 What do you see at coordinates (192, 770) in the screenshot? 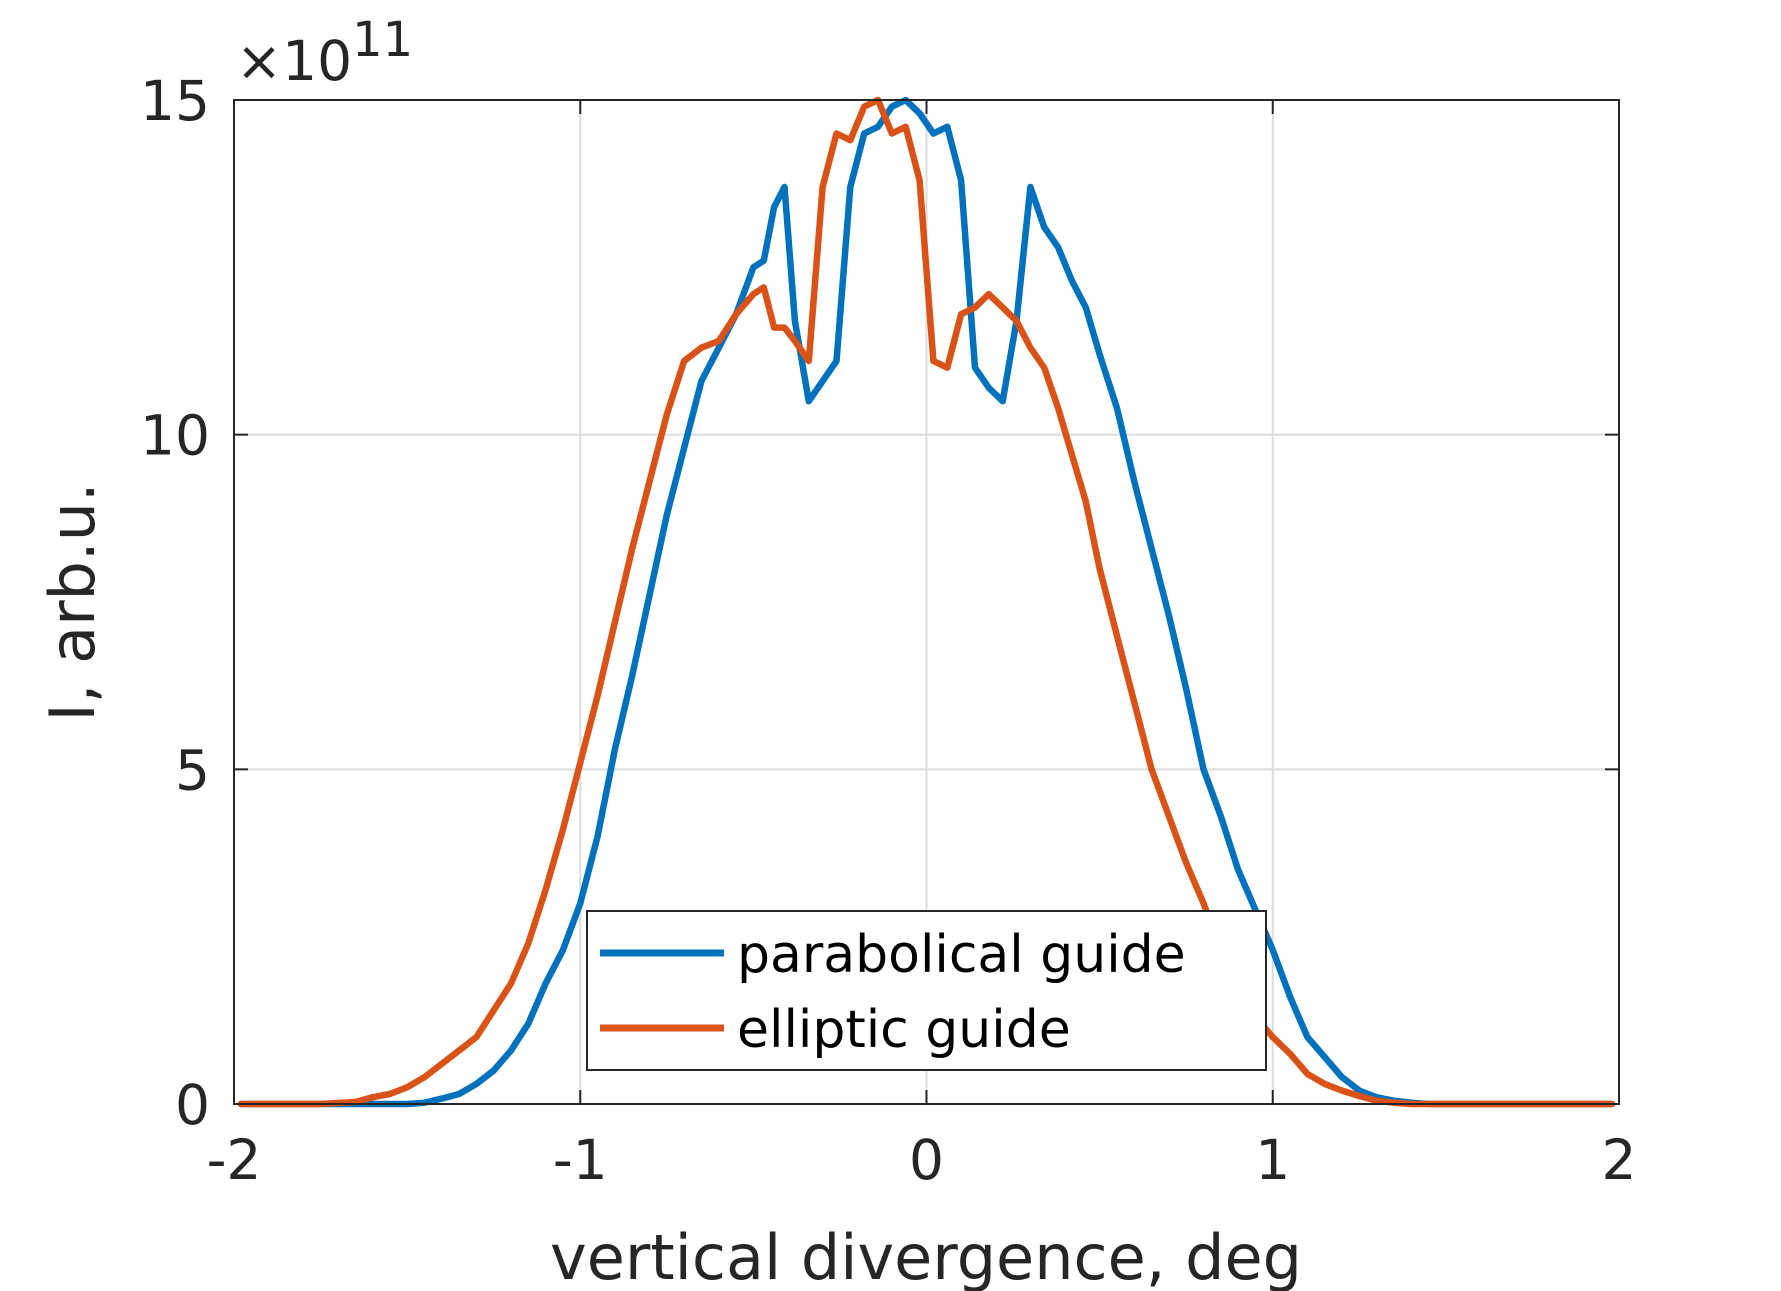
I see `y-tick-label: 5` at bounding box center [192, 770].